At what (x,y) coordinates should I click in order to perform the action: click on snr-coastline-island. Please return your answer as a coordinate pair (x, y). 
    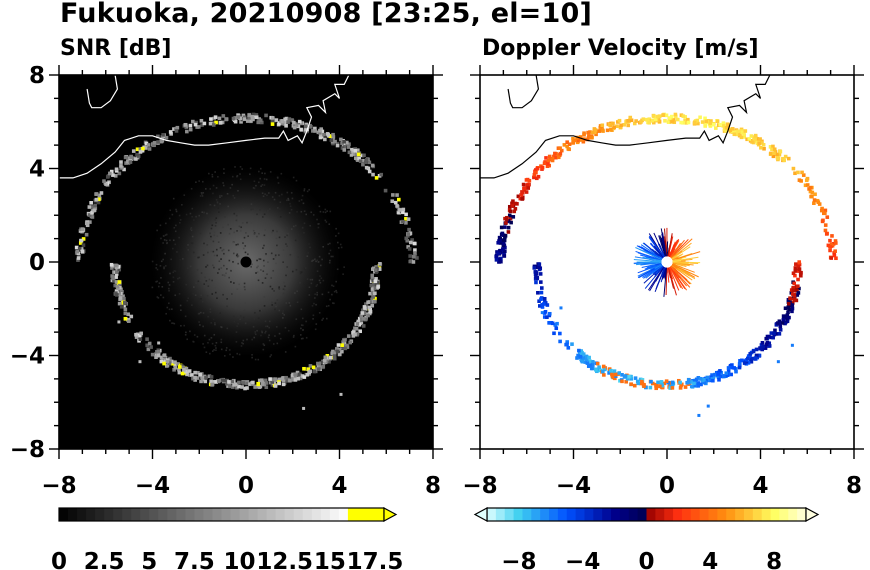
    Looking at the image, I should click on (102, 92).